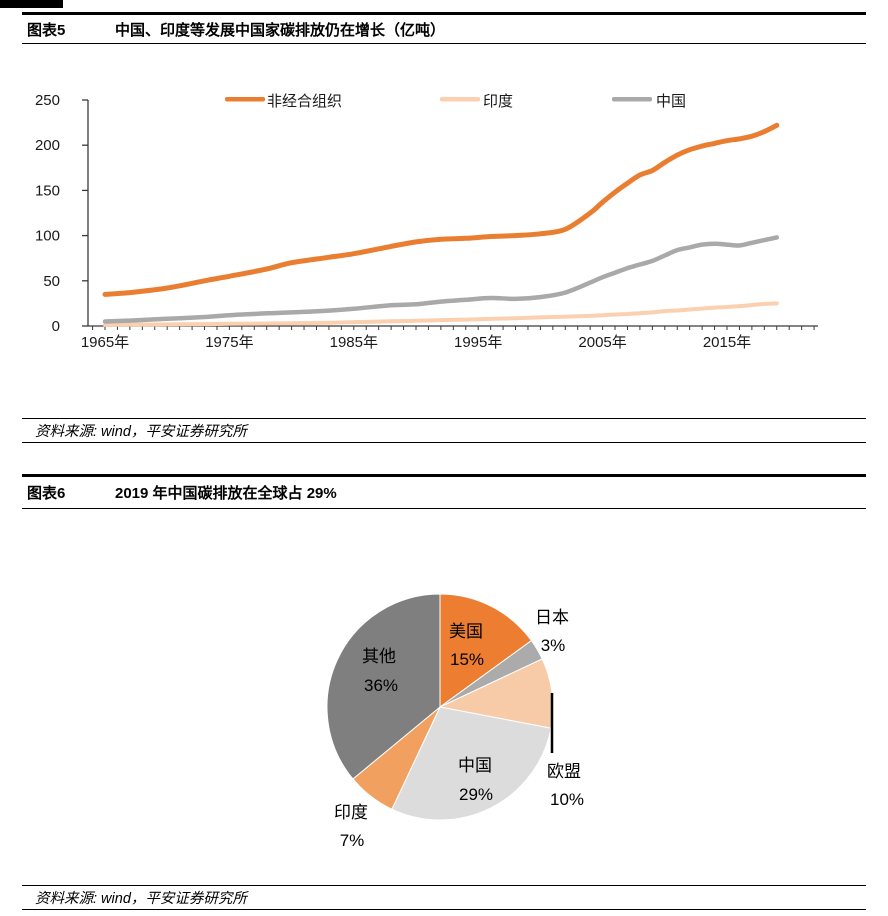  Describe the element at coordinates (47, 190) in the screenshot. I see `y-tick-label: 150` at that location.